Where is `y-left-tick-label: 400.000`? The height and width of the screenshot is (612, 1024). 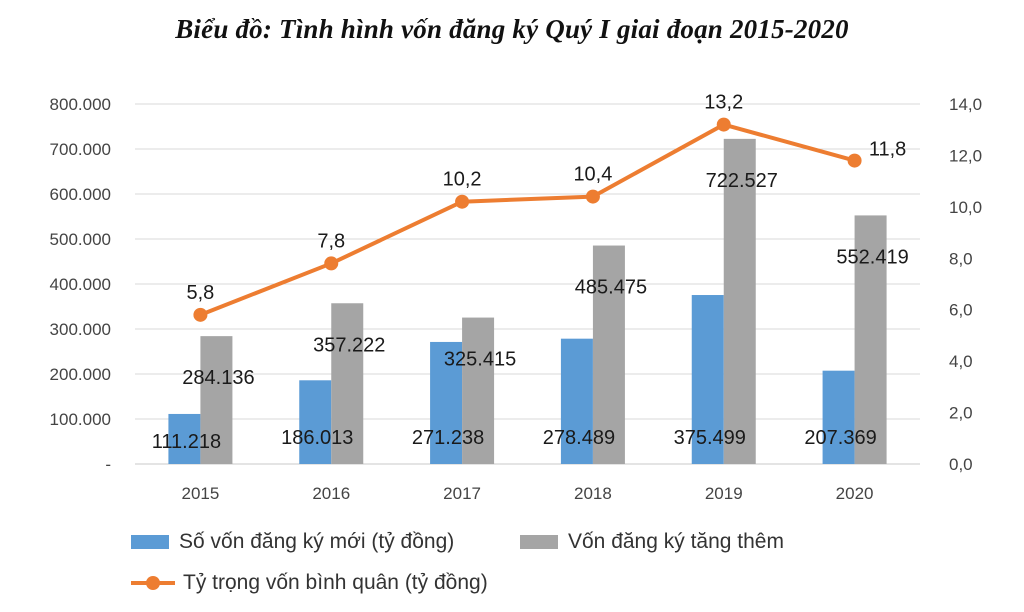 y-left-tick-label: 400.000 is located at coordinates (80, 284).